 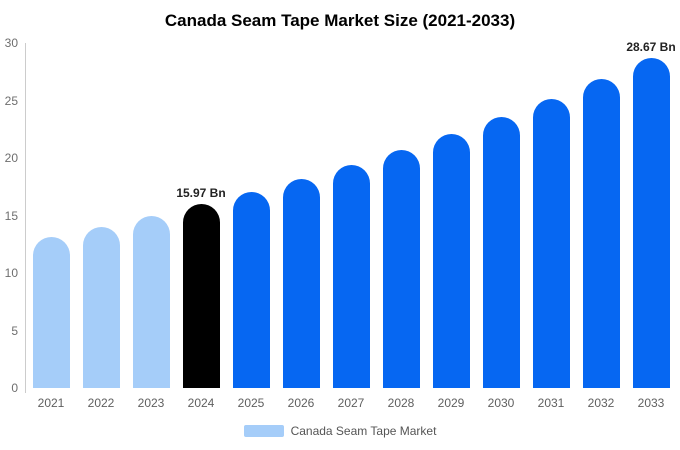 I want to click on bar-2029, so click(x=451, y=260).